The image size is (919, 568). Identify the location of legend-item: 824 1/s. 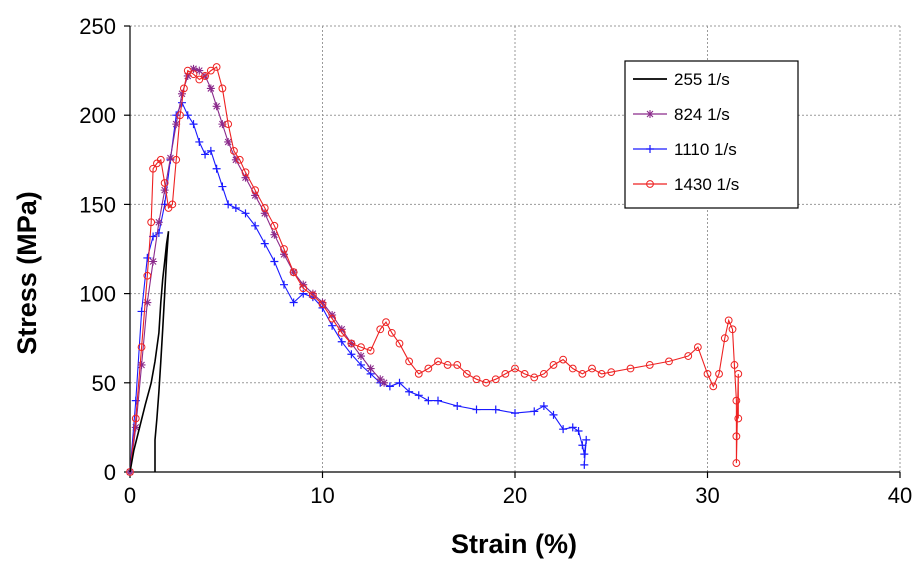
(681, 114).